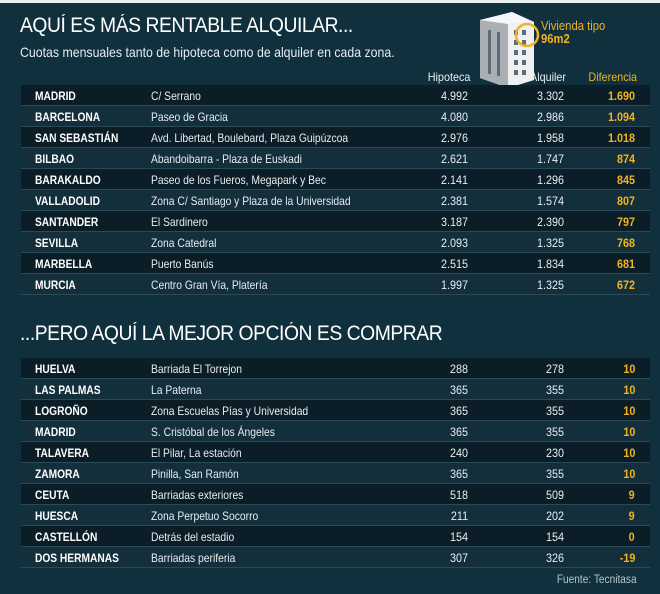 The image size is (660, 594). I want to click on alquiler-cell: 326, so click(554, 558).